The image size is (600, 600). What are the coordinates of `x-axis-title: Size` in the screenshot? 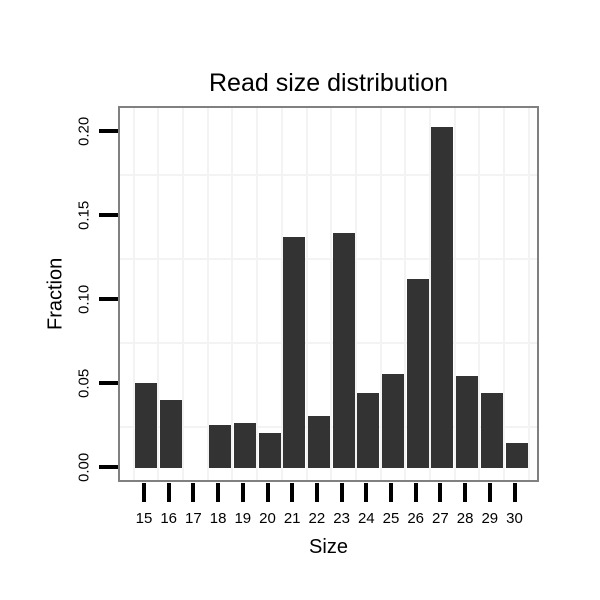 It's located at (328, 547).